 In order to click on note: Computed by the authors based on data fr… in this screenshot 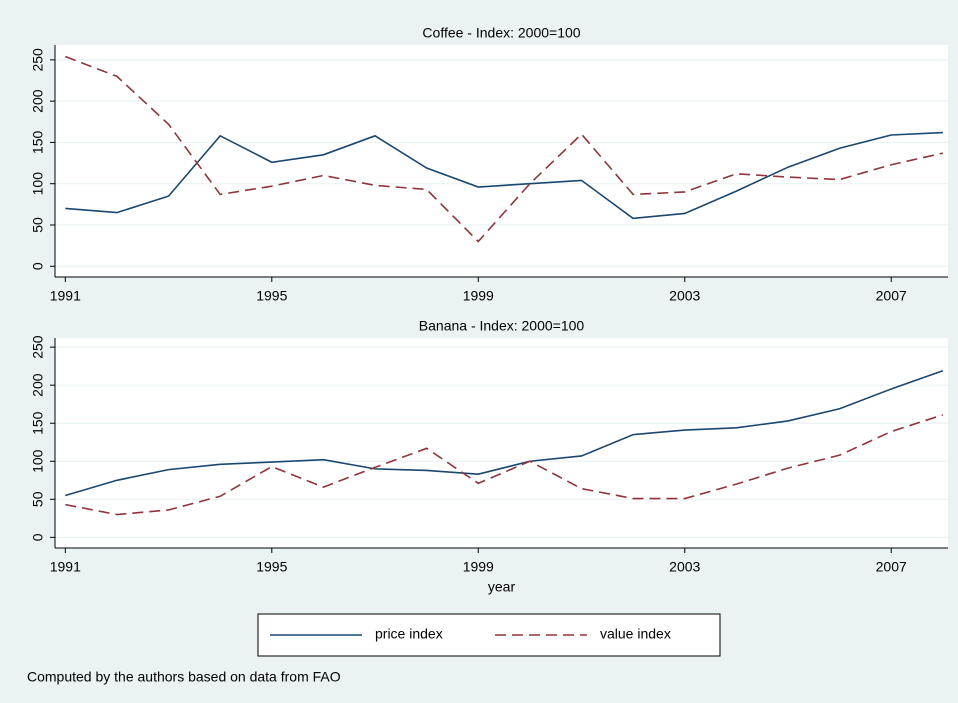, I will do `click(184, 677)`.